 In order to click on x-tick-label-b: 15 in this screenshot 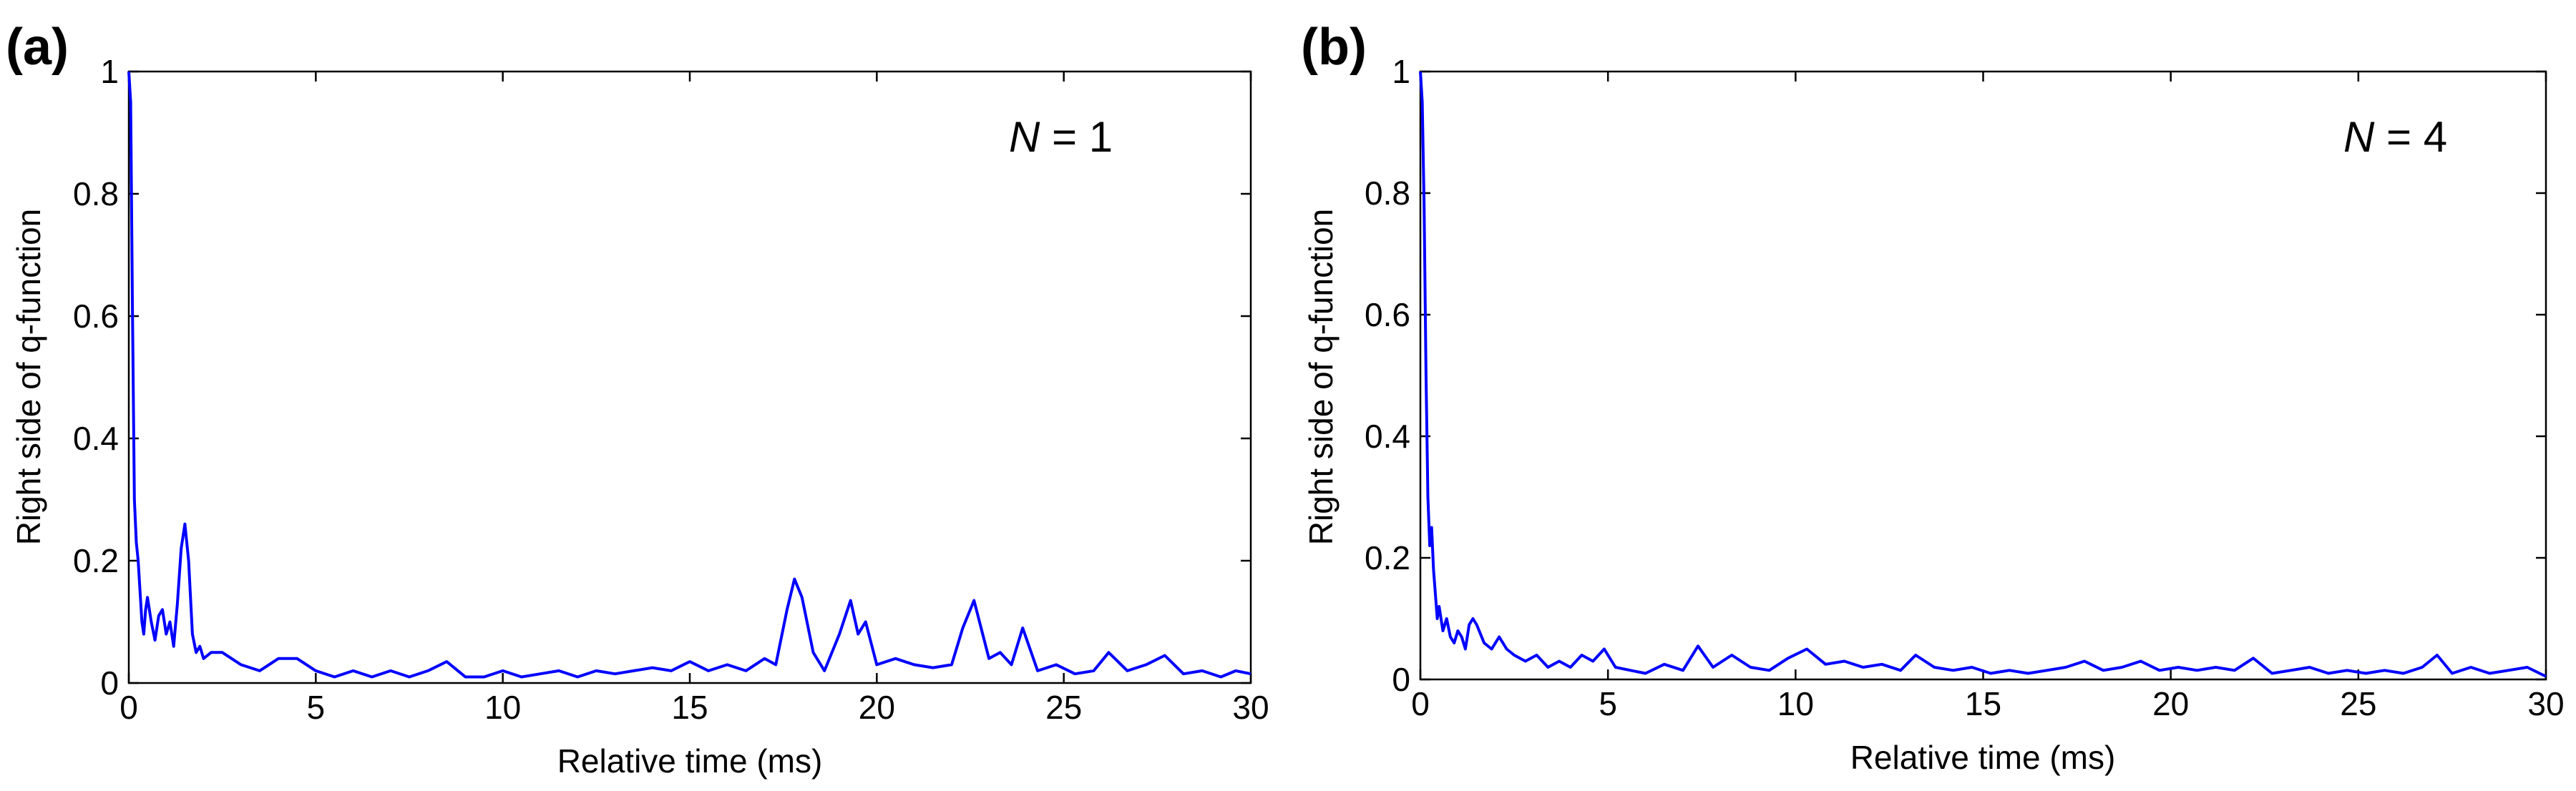, I will do `click(1983, 703)`.